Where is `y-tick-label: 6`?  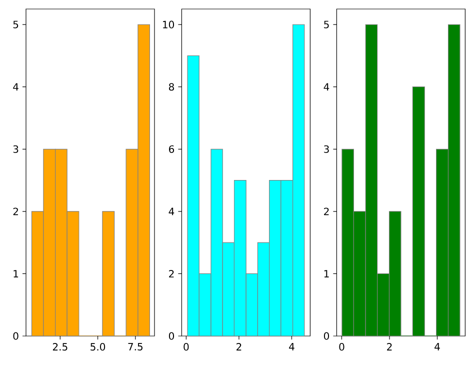 y-tick-label: 6 is located at coordinates (171, 149).